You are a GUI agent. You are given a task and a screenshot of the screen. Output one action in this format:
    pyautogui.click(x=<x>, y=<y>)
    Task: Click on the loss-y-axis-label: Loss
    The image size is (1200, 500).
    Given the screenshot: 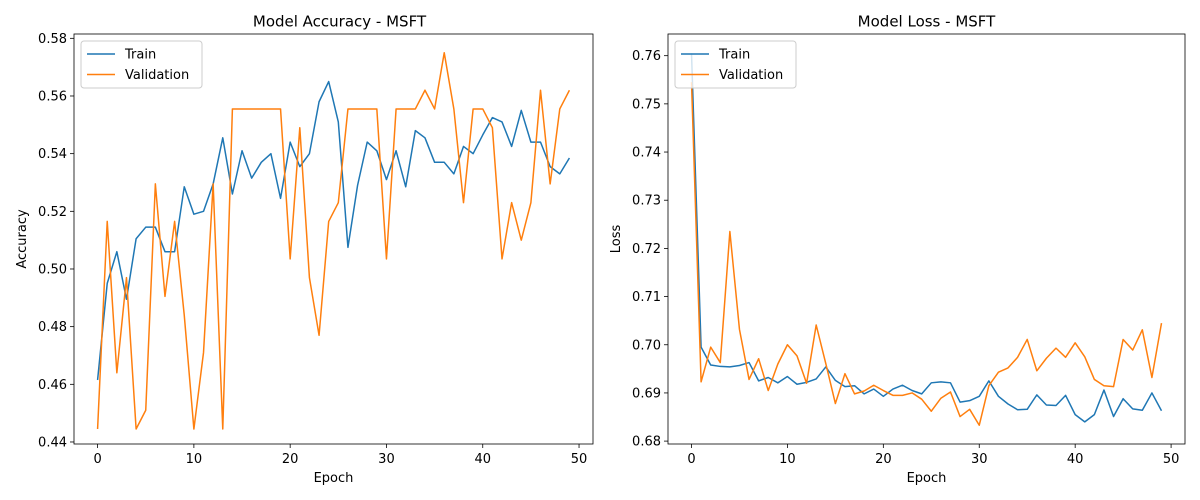 What is the action you would take?
    pyautogui.click(x=616, y=239)
    